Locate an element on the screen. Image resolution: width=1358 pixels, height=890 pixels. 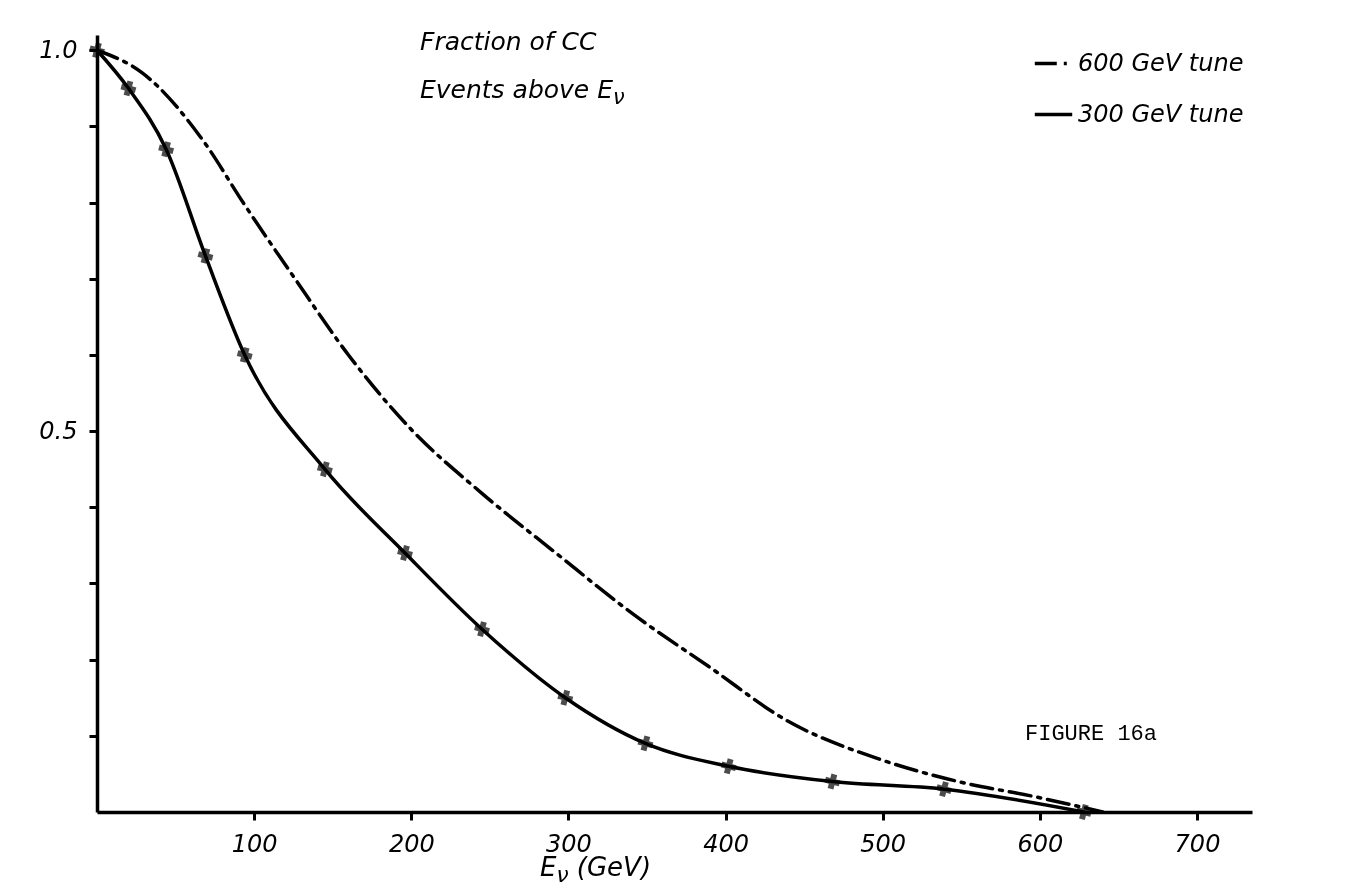
x-tick-label: 100 is located at coordinates (254, 843).